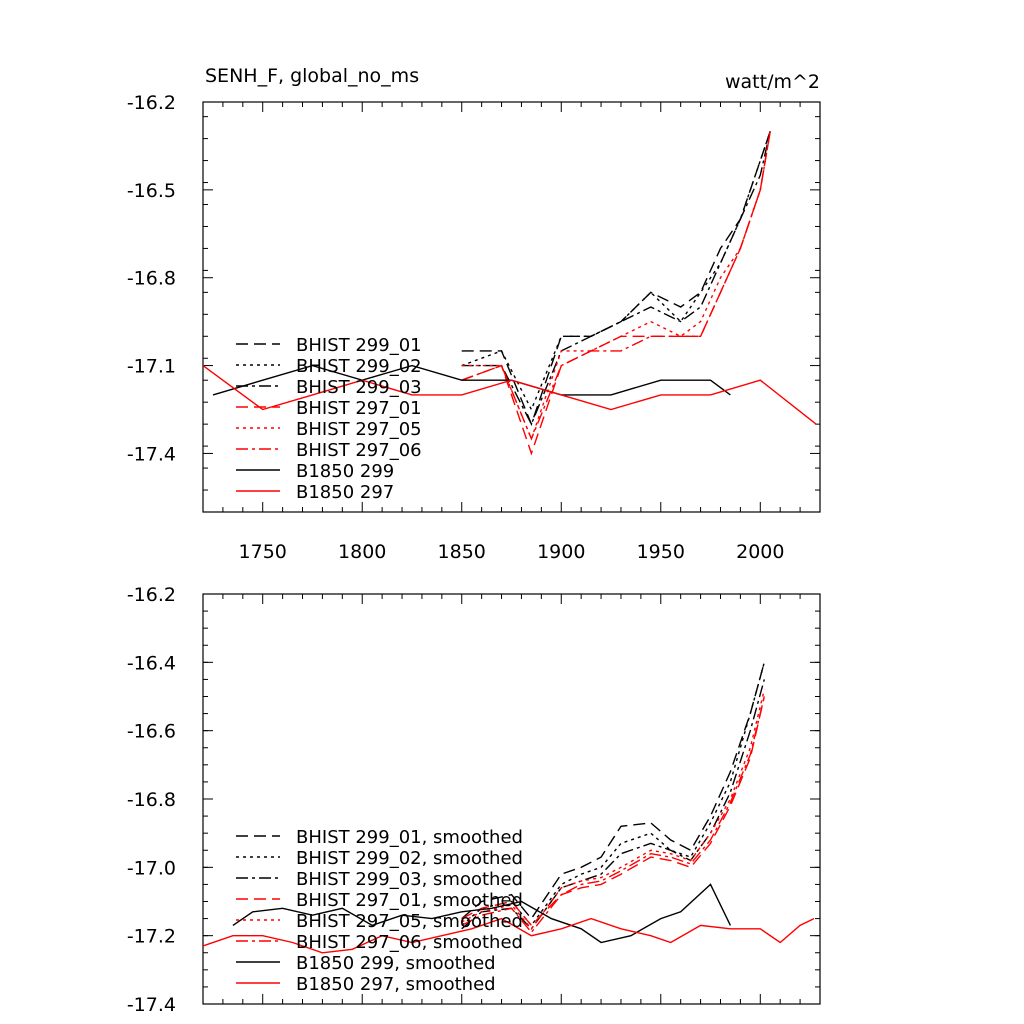  What do you see at coordinates (359, 450) in the screenshot?
I see `legend-label: BHIST 297_06` at bounding box center [359, 450].